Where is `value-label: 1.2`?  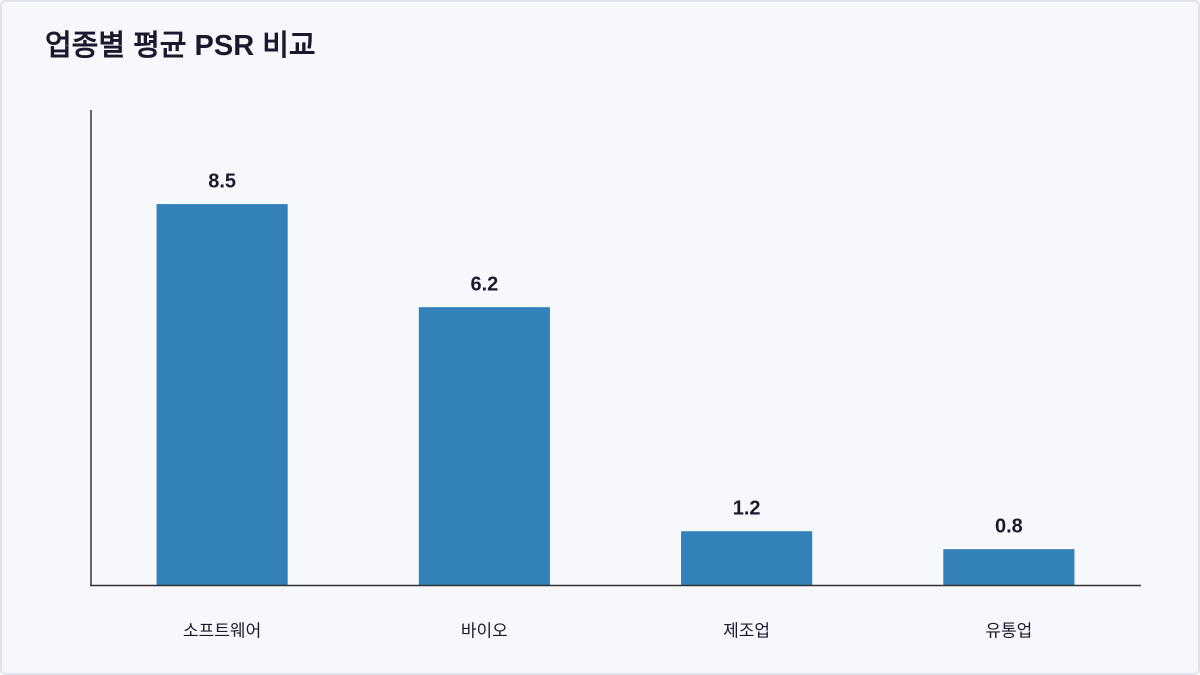
value-label: 1.2 is located at coordinates (747, 509).